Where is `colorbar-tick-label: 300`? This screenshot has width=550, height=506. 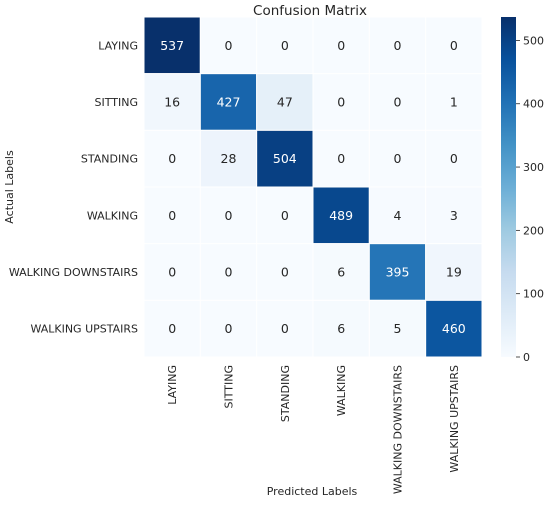
colorbar-tick-label: 300 is located at coordinates (533, 167).